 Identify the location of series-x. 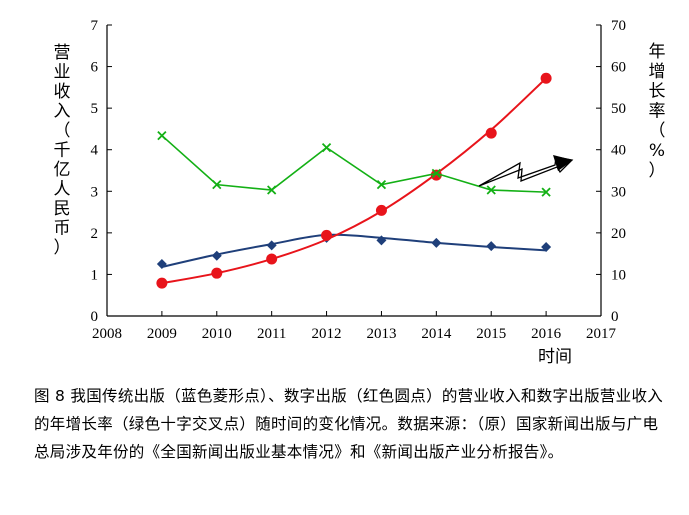
(354, 163).